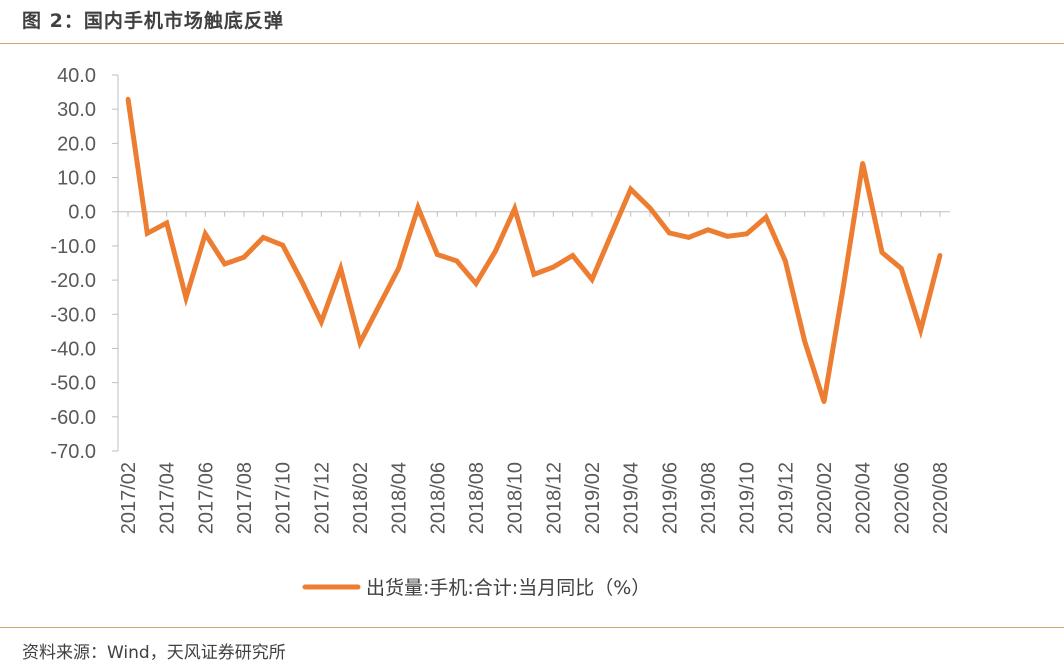 This screenshot has width=1064, height=665. What do you see at coordinates (284, 498) in the screenshot?
I see `x-tick-label: 2017/10` at bounding box center [284, 498].